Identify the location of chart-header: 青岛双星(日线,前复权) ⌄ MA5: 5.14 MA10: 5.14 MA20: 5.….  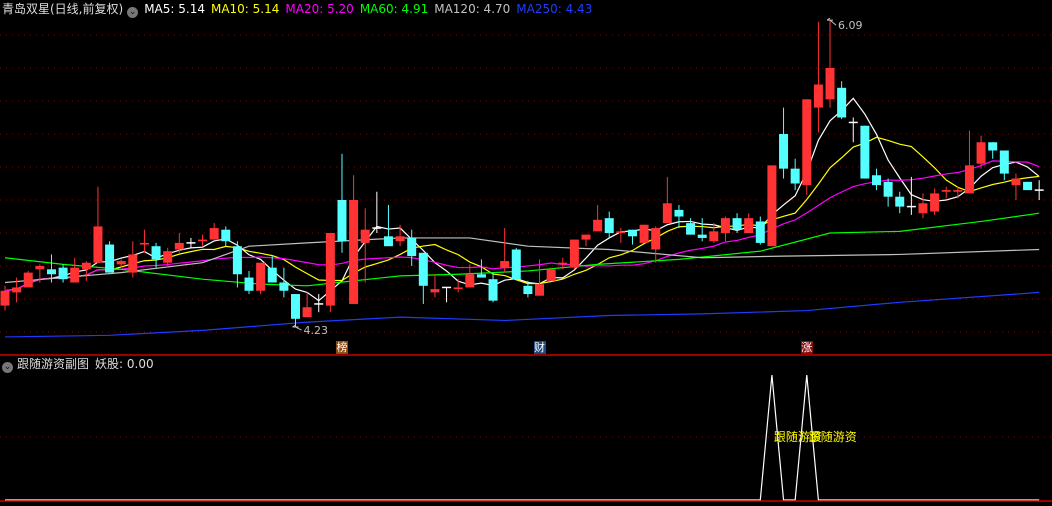
(300, 9).